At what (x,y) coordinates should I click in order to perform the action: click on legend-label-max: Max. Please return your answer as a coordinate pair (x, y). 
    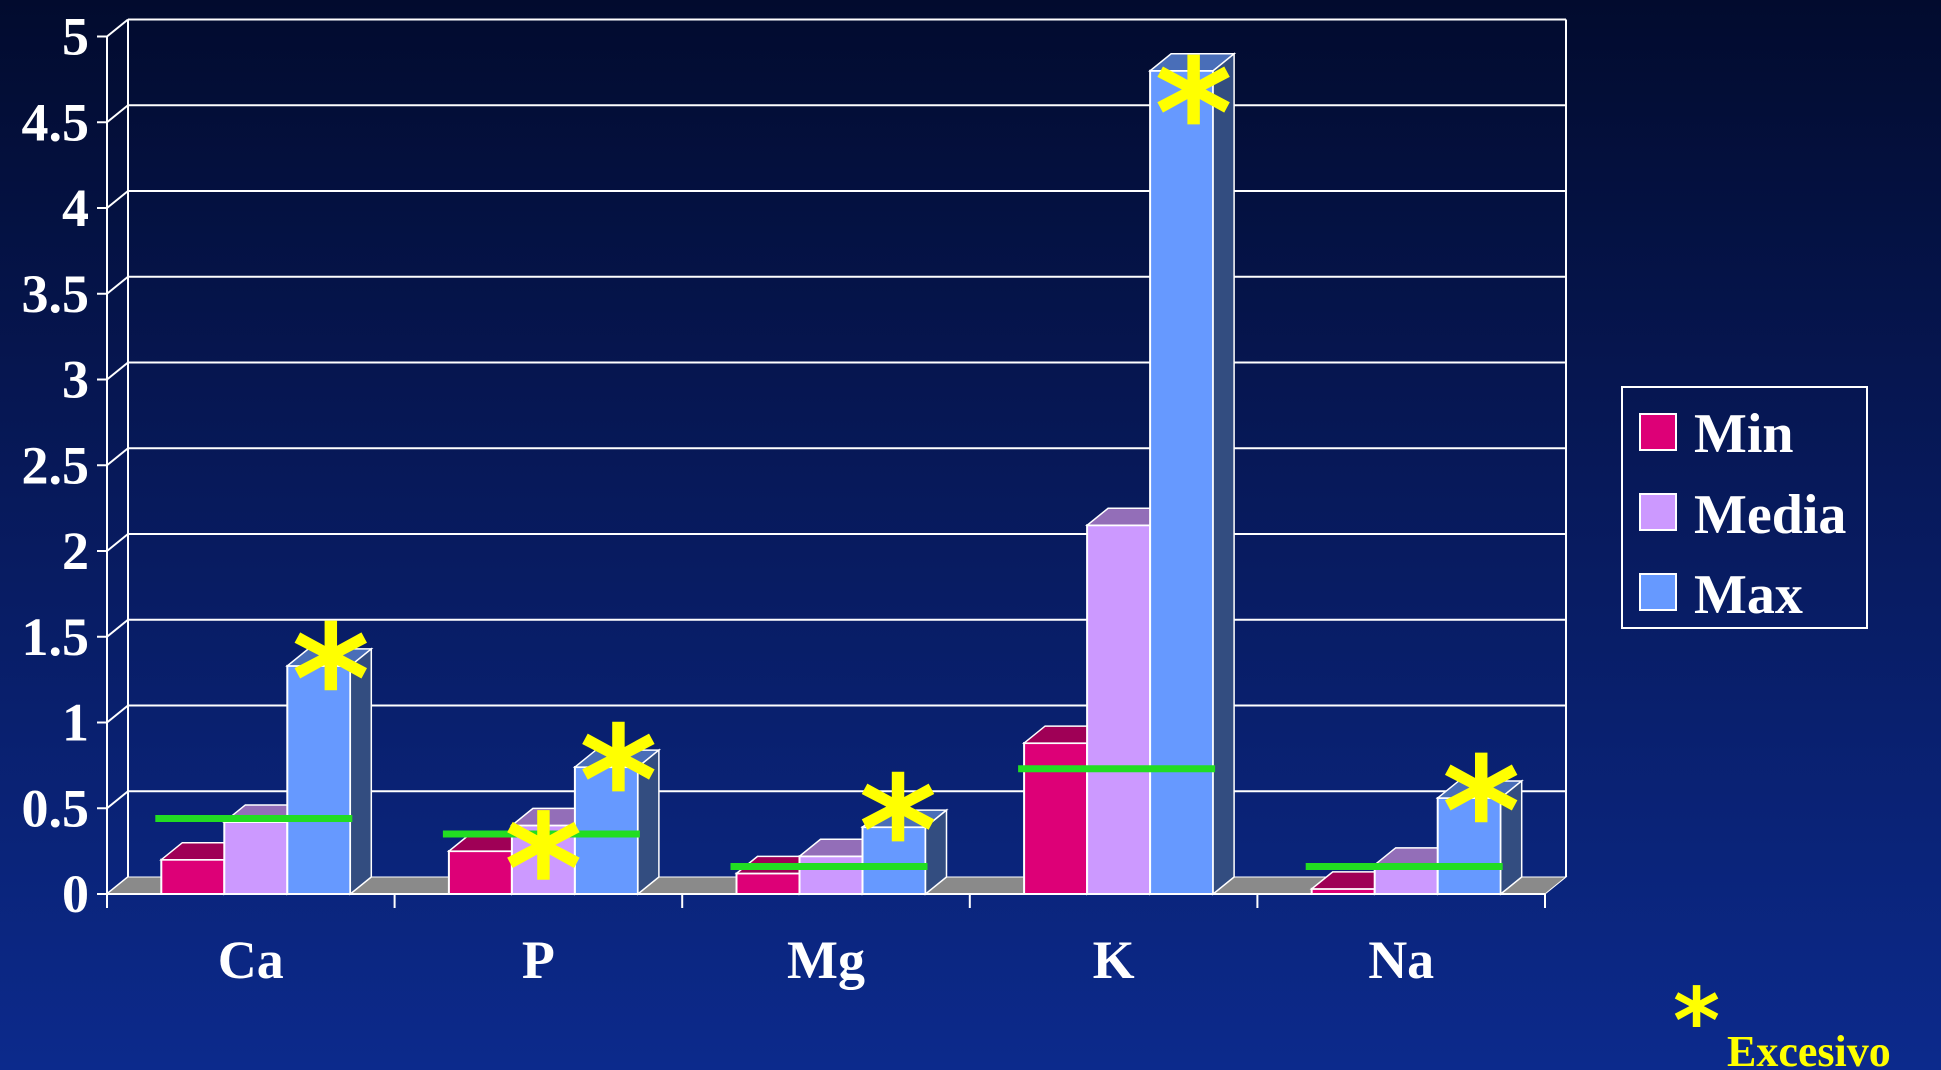
    Looking at the image, I should click on (1748, 595).